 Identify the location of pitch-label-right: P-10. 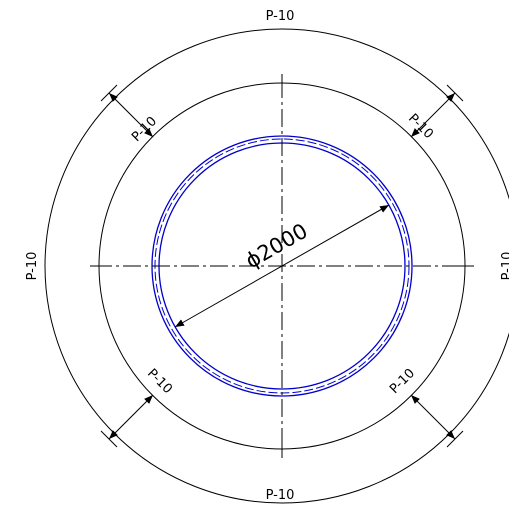
(504, 266).